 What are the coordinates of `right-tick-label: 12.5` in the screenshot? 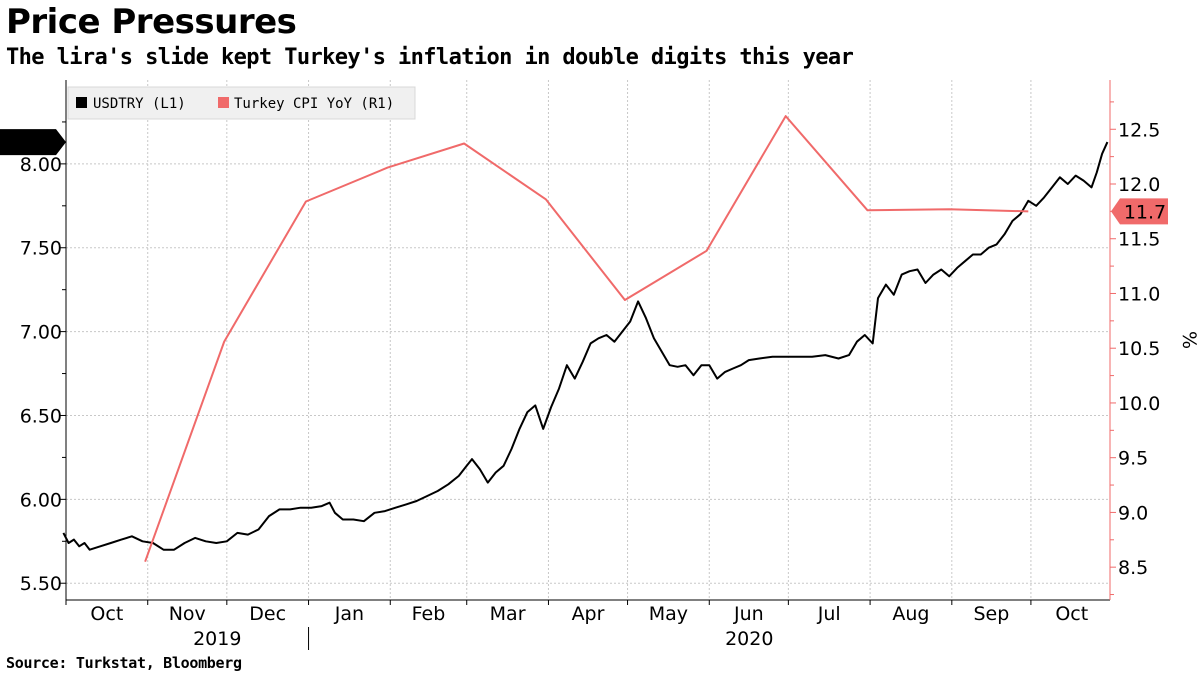 It's located at (1139, 130).